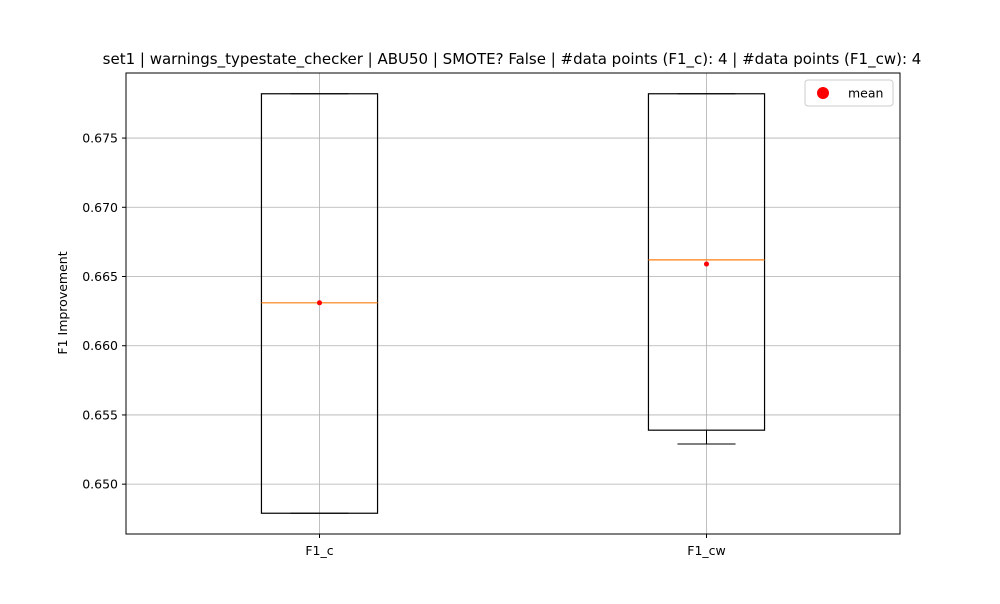 The width and height of the screenshot is (1000, 604). What do you see at coordinates (100, 345) in the screenshot?
I see `y-tick-label: 0.660` at bounding box center [100, 345].